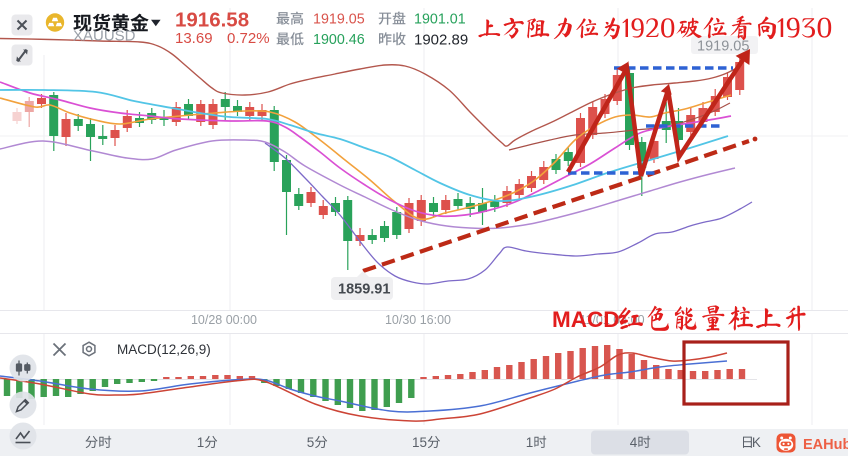 The width and height of the screenshot is (848, 456). What do you see at coordinates (418, 320) in the screenshot?
I see `svg-text: 10/30 16:00` at bounding box center [418, 320].